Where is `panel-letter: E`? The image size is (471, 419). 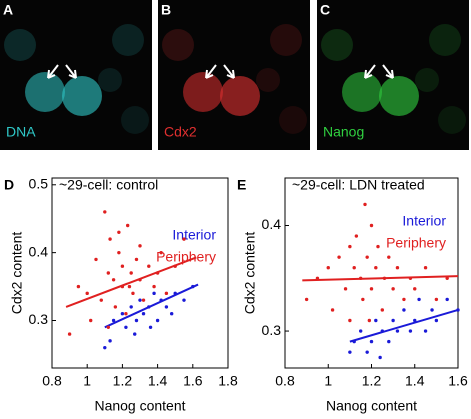 panel-letter: E is located at coordinates (241, 185).